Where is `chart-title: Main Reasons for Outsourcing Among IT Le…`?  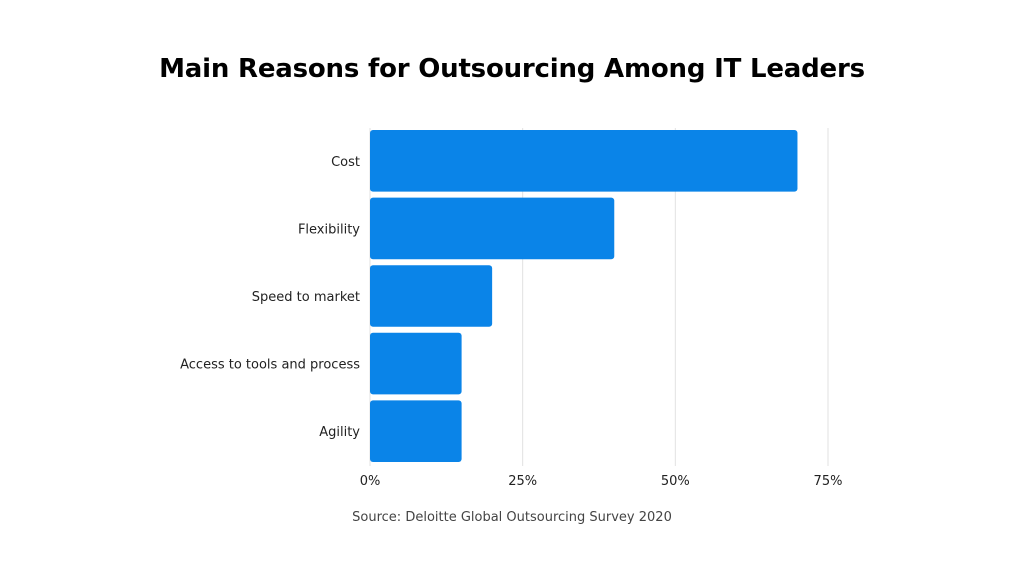
chart-title: Main Reasons for Outsourcing Among IT Le… is located at coordinates (512, 69).